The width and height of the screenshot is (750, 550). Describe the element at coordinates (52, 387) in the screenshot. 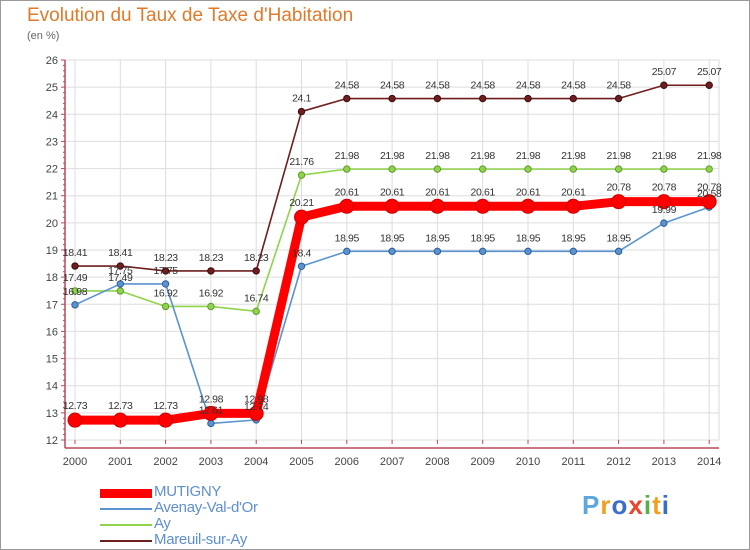

I see `y-tick-label: 14` at that location.